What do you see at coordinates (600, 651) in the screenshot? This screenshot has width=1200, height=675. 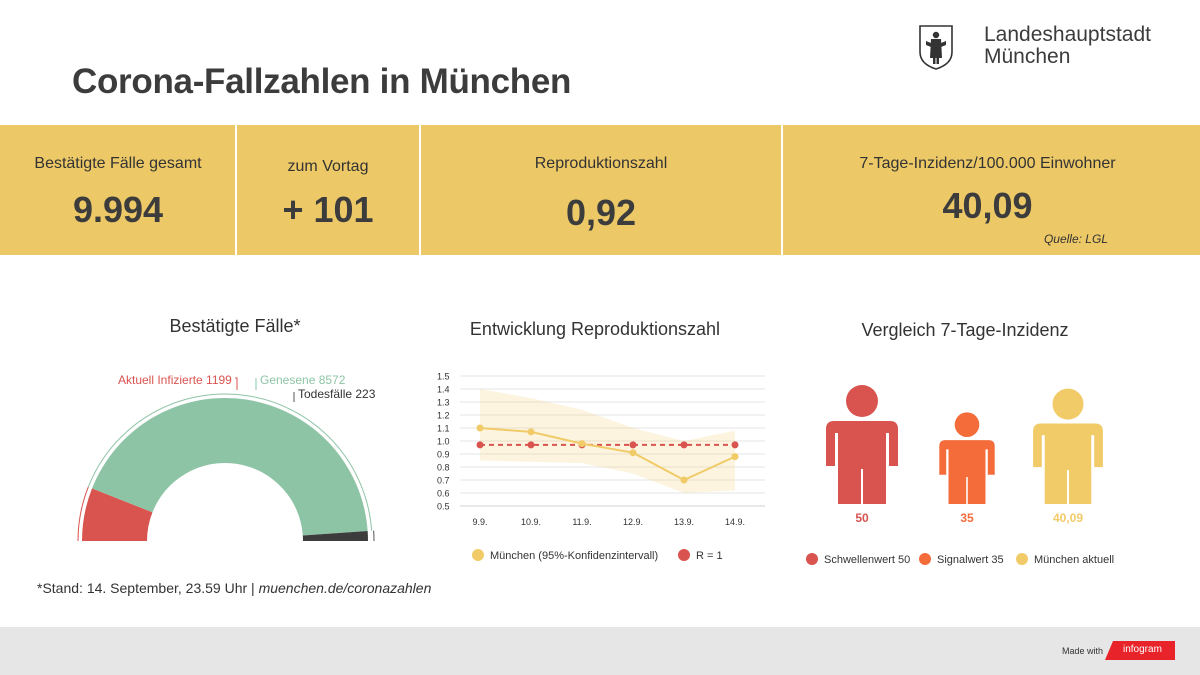 I see `footer: Made with infogram` at bounding box center [600, 651].